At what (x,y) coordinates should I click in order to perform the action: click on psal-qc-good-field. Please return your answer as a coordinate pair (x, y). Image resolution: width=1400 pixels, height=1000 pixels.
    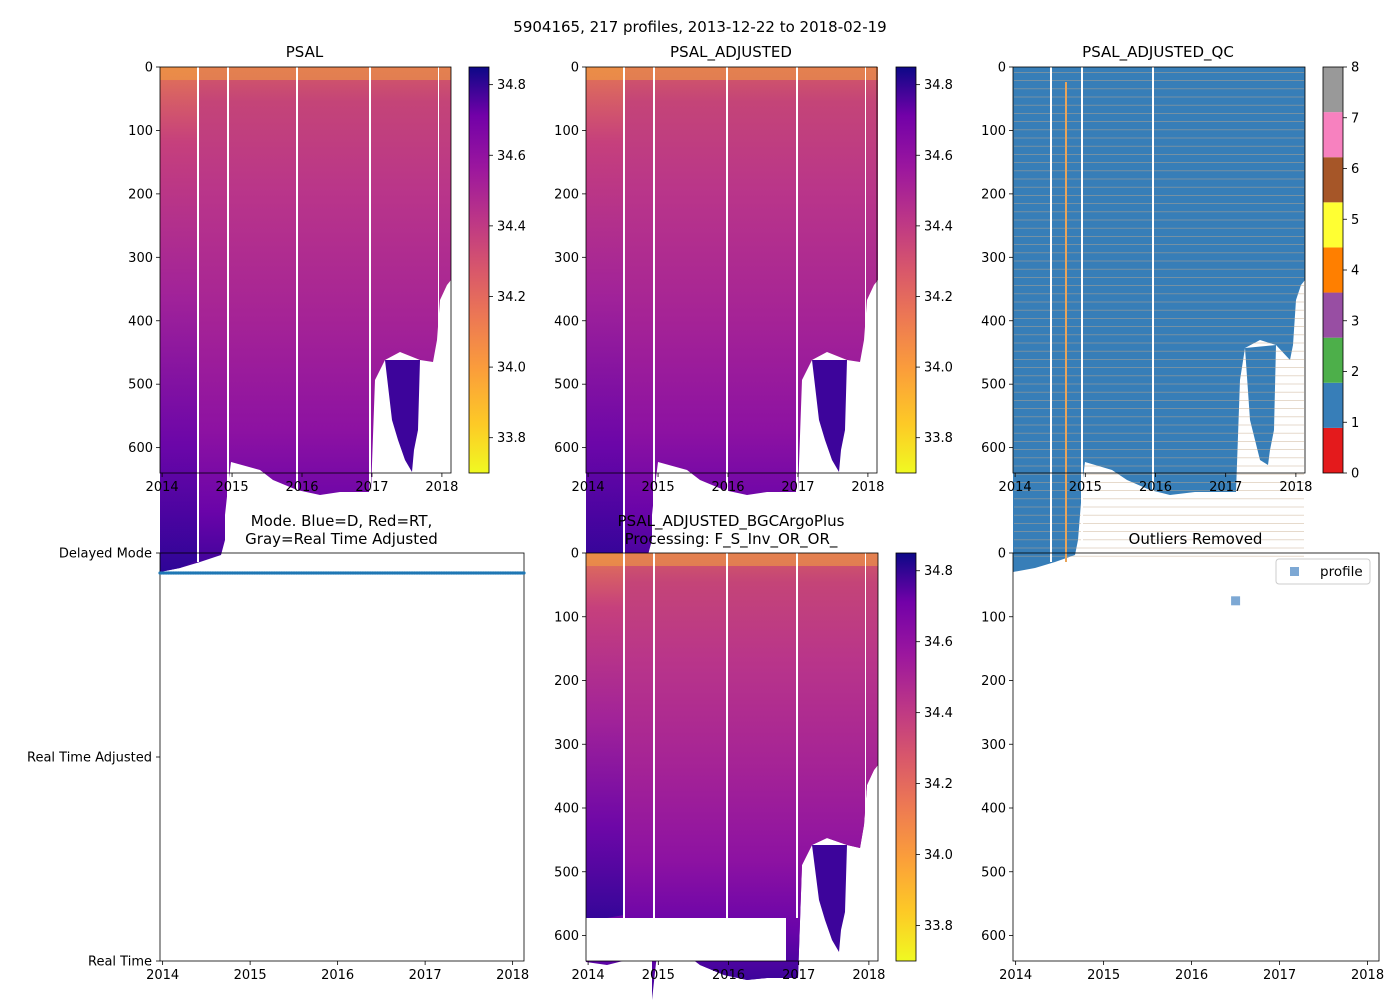
    Looking at the image, I should click on (1159, 319).